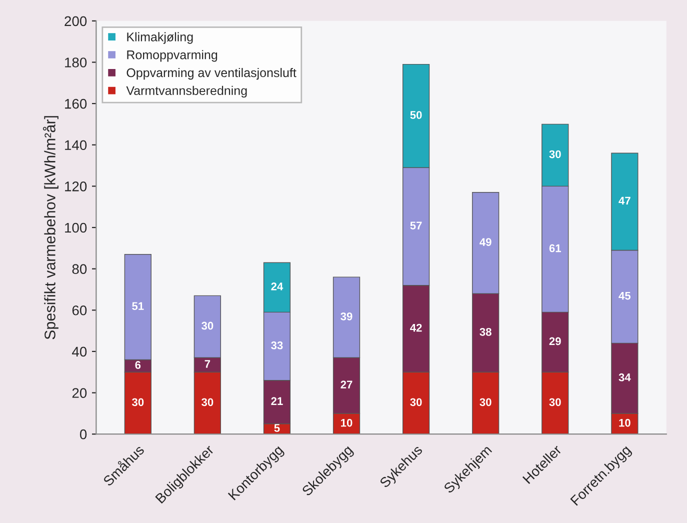 The height and width of the screenshot is (523, 687). What do you see at coordinates (75, 21) in the screenshot?
I see `y-tick-label: 200` at bounding box center [75, 21].